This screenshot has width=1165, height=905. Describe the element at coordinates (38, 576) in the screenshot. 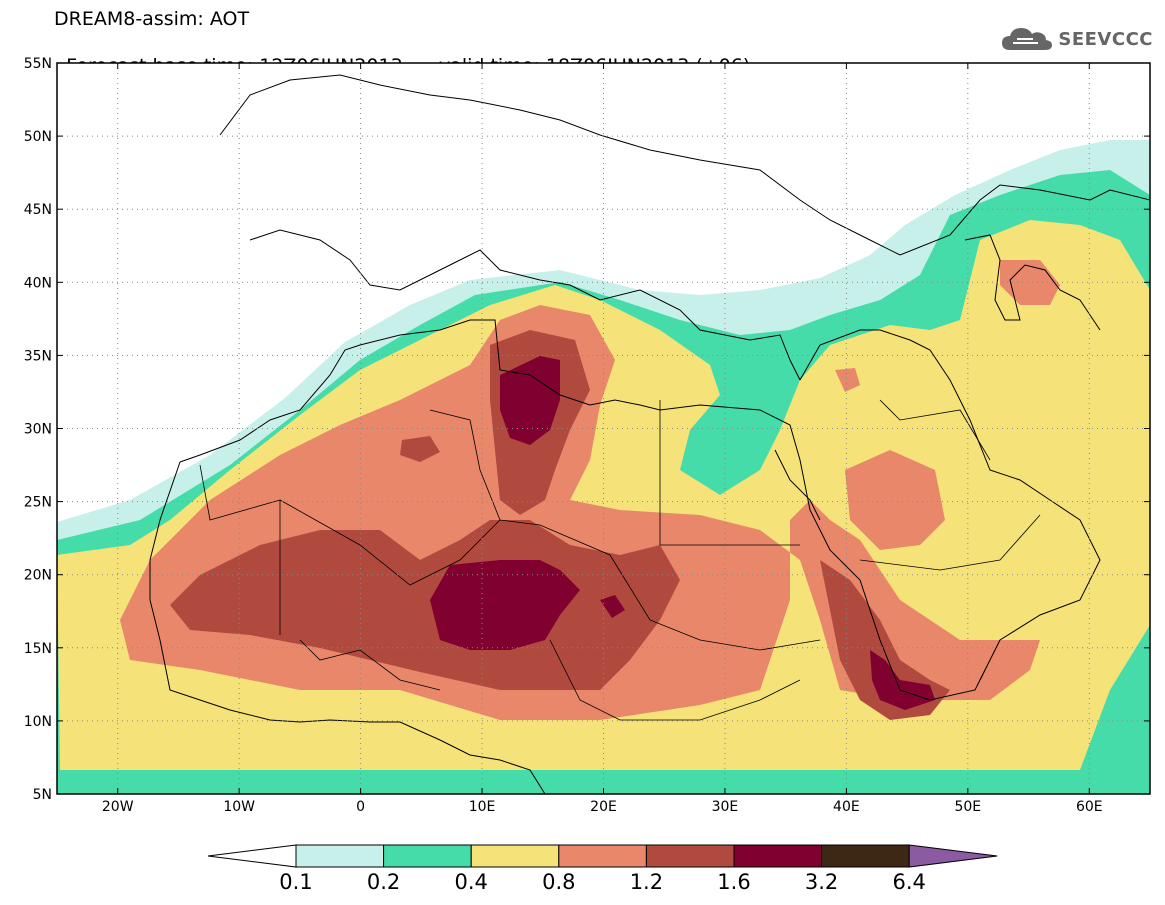

I see `lat-label: 20N` at that location.